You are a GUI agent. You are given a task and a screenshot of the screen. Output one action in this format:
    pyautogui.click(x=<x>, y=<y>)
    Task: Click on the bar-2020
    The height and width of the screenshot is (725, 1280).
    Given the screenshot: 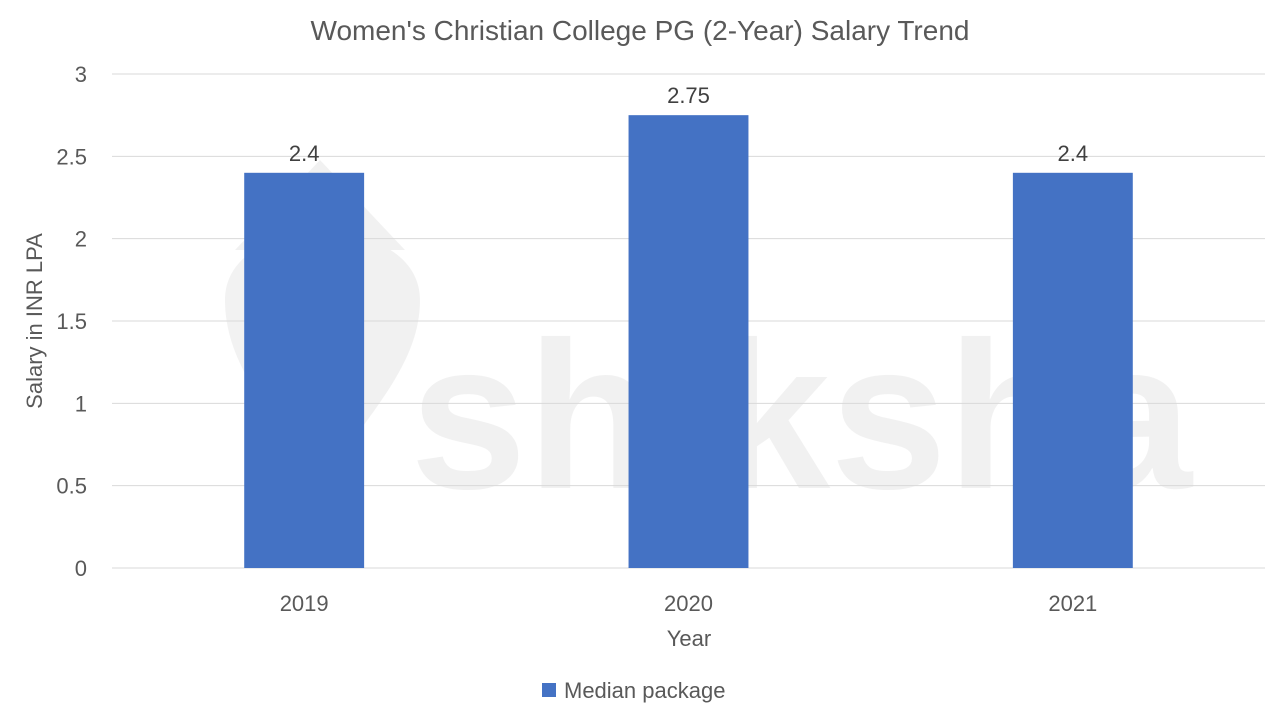 What is the action you would take?
    pyautogui.click(x=688, y=342)
    